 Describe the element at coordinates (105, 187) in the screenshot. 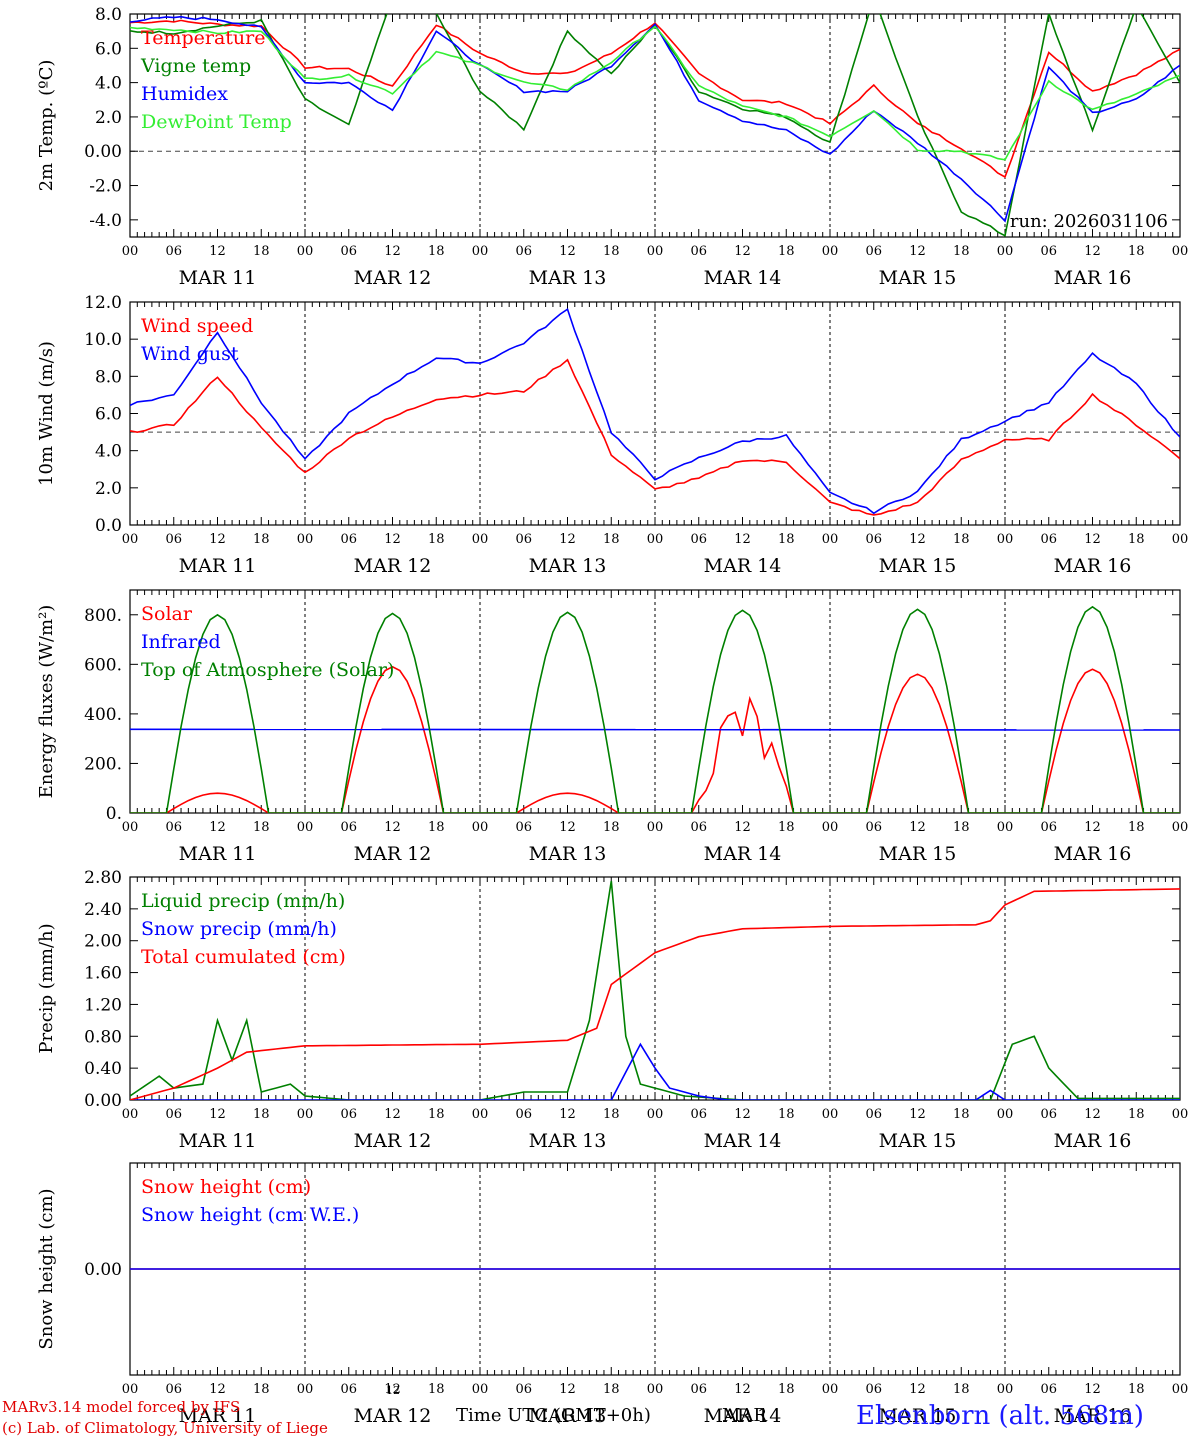

I see `y-tick-label: -2.0` at that location.